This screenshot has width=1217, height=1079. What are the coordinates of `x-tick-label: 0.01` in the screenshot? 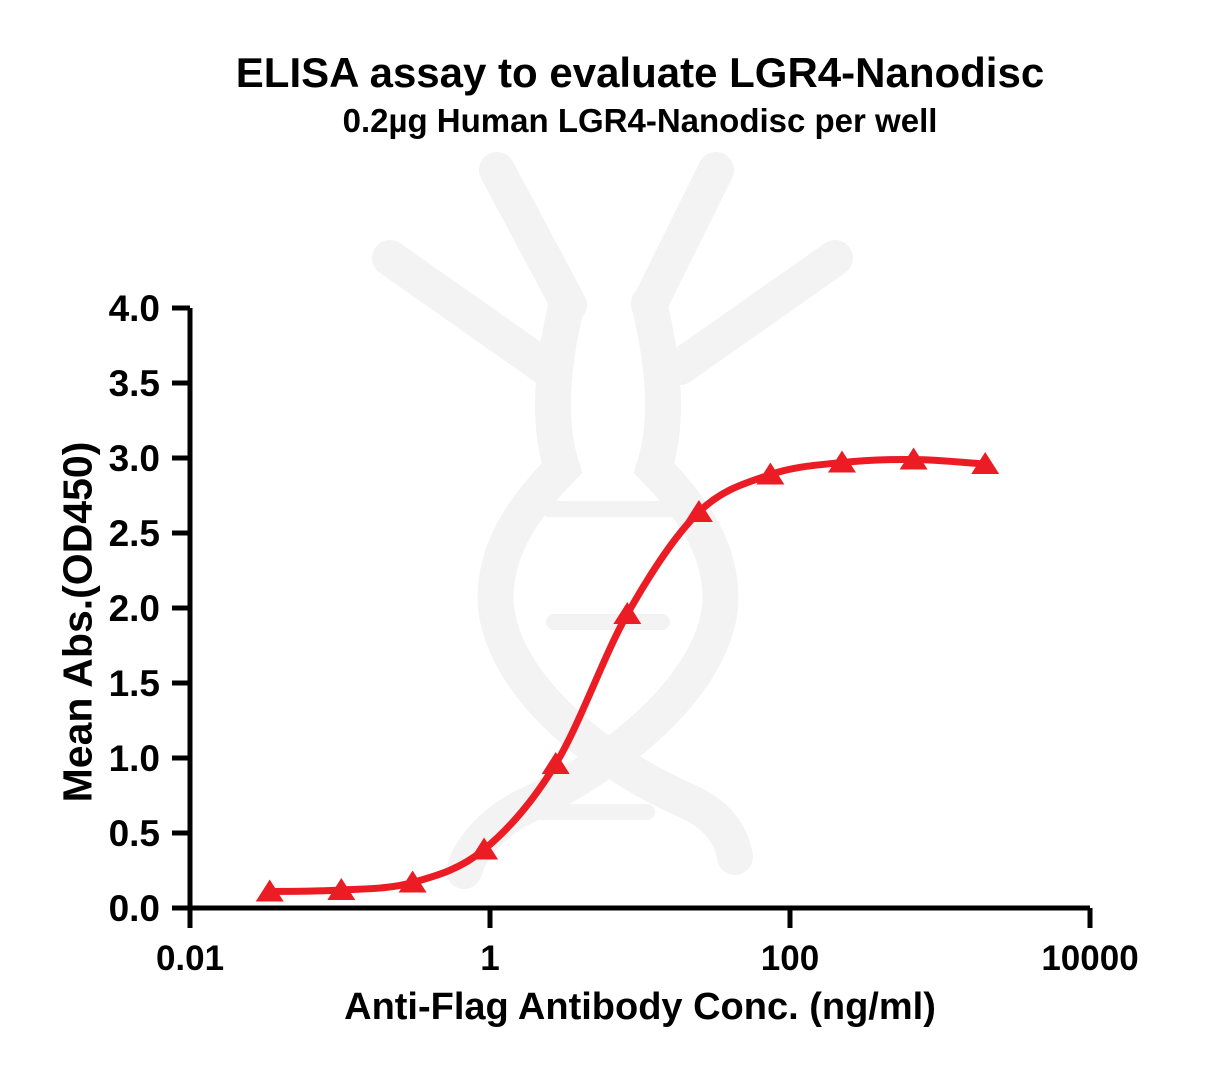 It's located at (190, 958).